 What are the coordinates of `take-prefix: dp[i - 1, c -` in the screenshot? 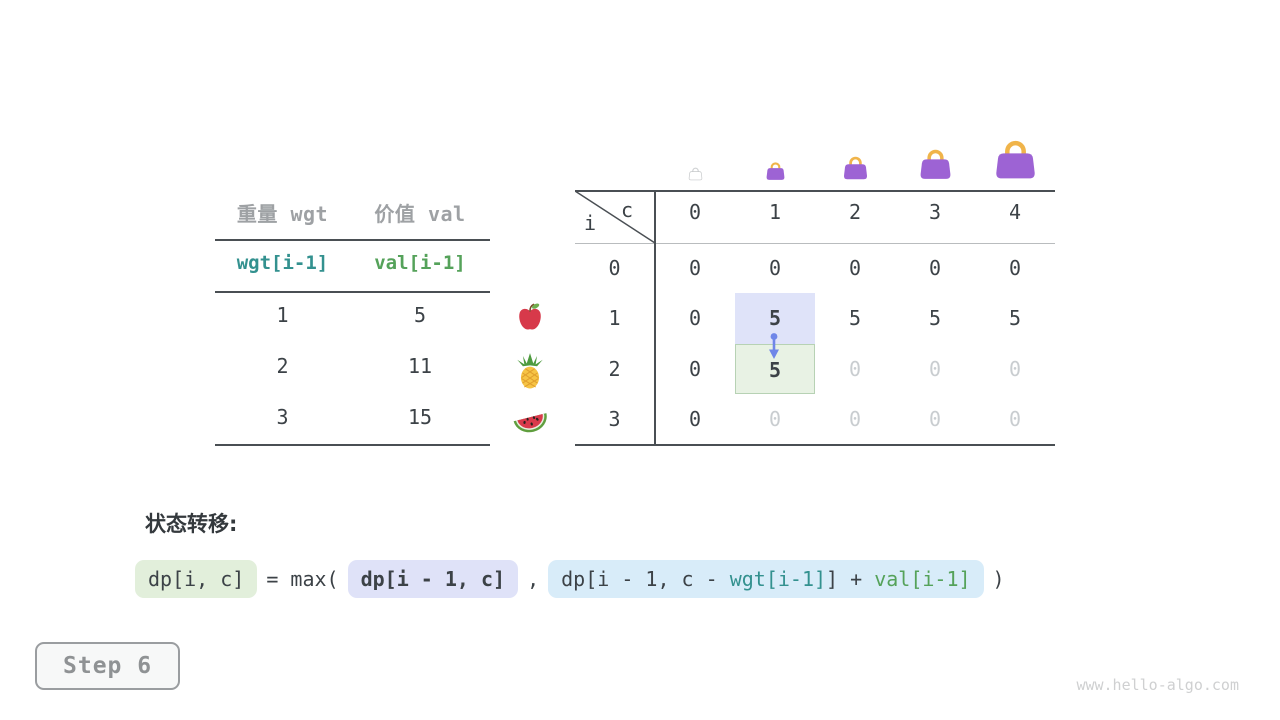 It's located at (645, 579).